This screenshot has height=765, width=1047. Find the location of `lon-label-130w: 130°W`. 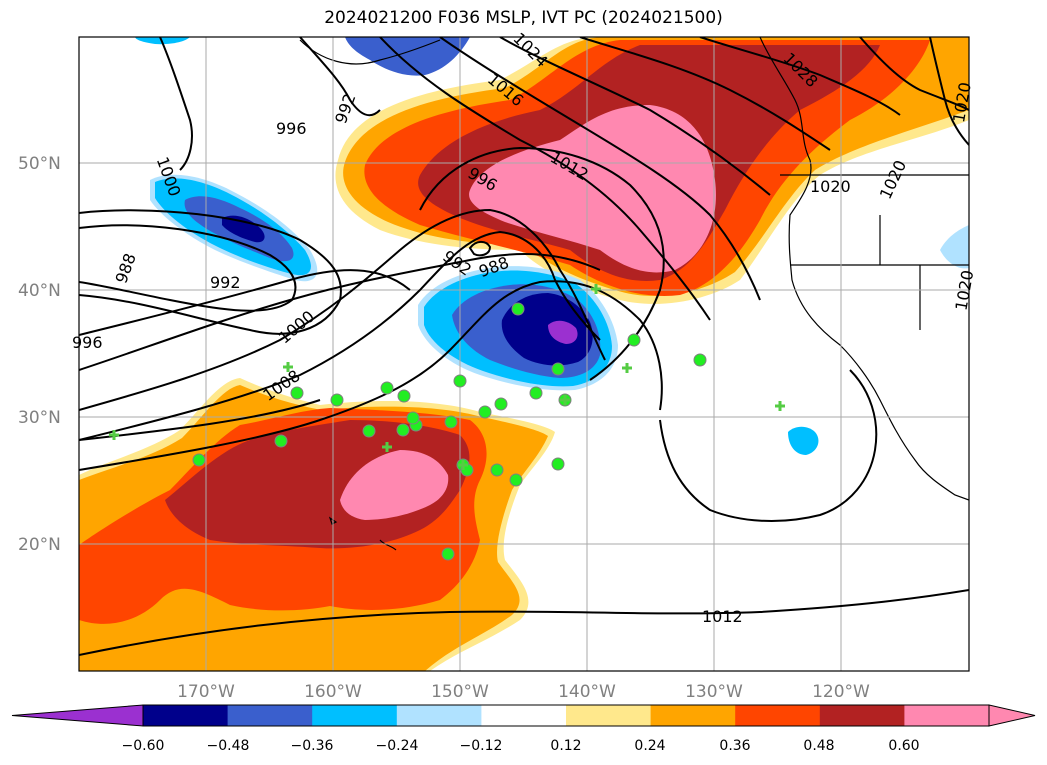

lon-label-130w: 130°W is located at coordinates (714, 692).